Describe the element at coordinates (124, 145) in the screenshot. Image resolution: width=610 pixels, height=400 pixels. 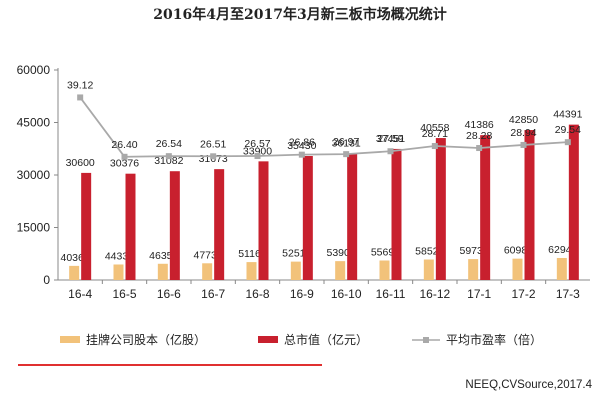
I see `data-label-pe: 26.40` at that location.